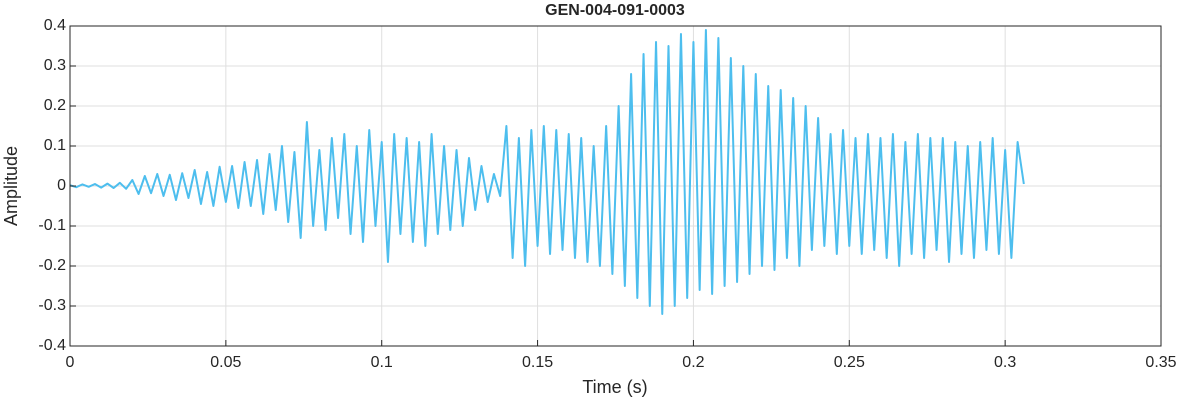 Image resolution: width=1182 pixels, height=409 pixels. What do you see at coordinates (225, 362) in the screenshot?
I see `x-tick-label: 0.05` at bounding box center [225, 362].